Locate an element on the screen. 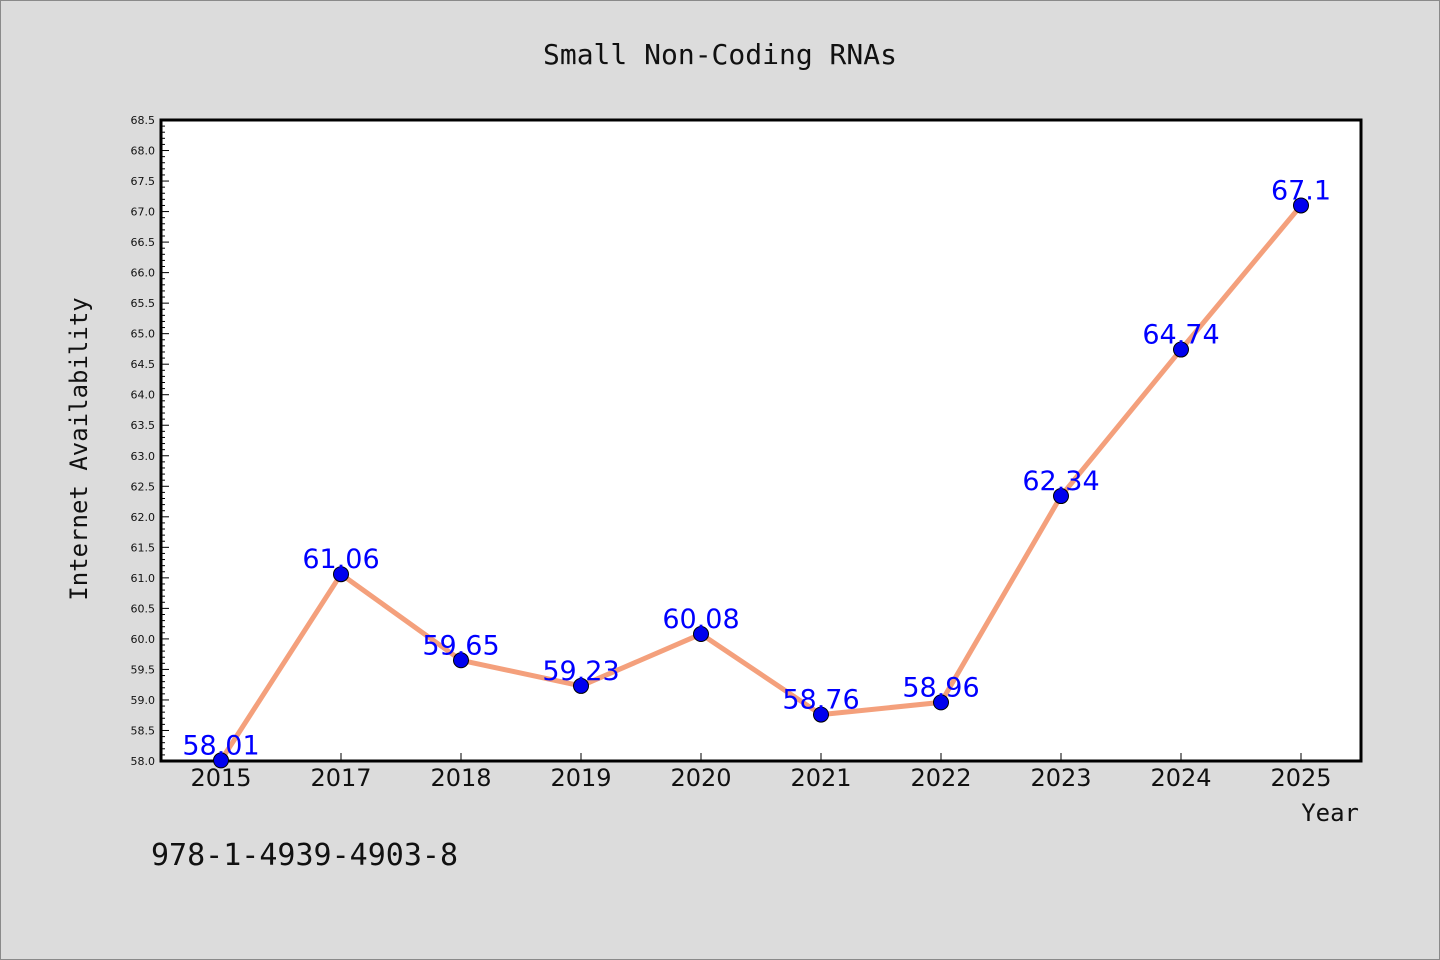 The width and height of the screenshot is (1440, 960). y-tick-label: 59.5 is located at coordinates (143, 669).